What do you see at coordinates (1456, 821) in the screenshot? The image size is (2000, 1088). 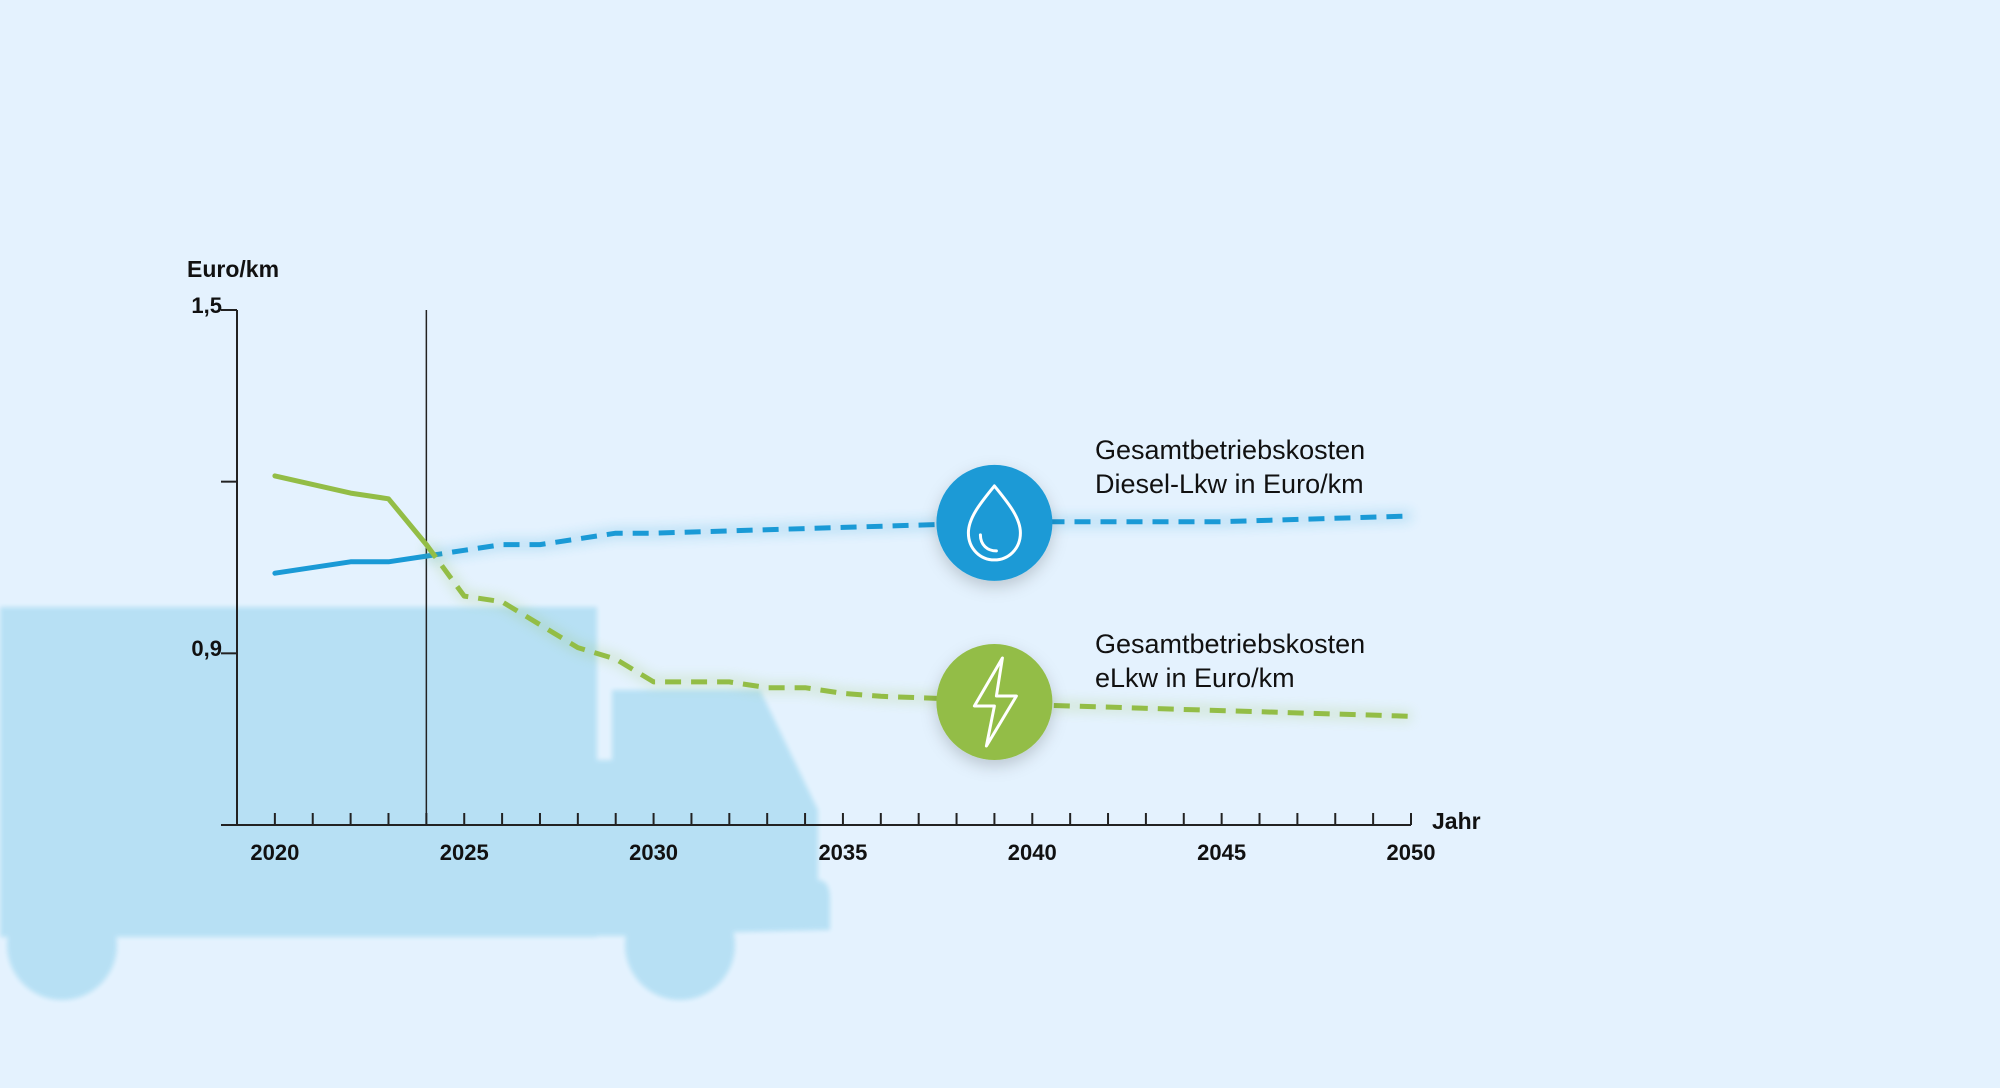 I see `x-axis-label: Jahr` at bounding box center [1456, 821].